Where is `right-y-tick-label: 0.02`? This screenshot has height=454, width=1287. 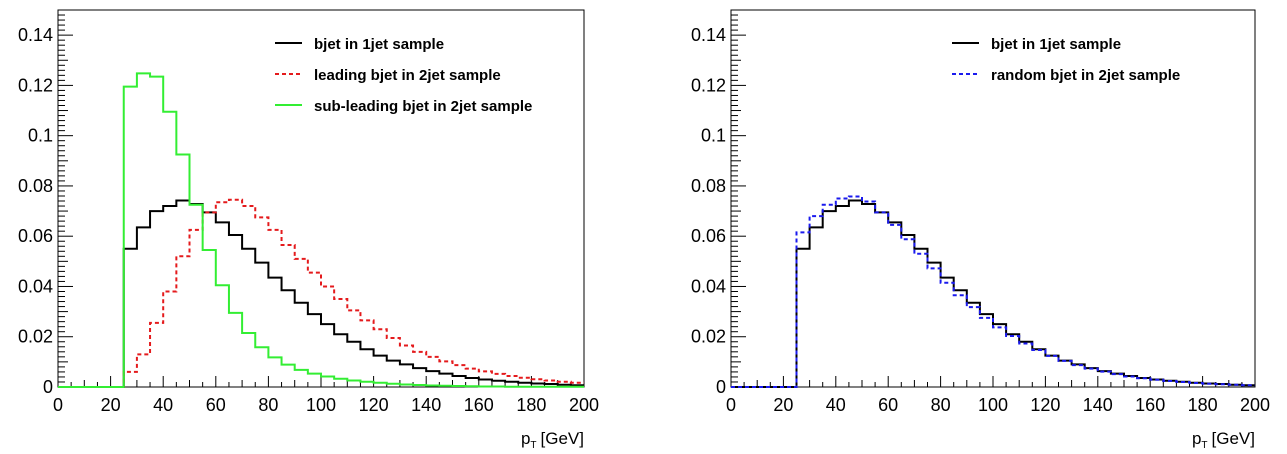 right-y-tick-label: 0.02 is located at coordinates (708, 337).